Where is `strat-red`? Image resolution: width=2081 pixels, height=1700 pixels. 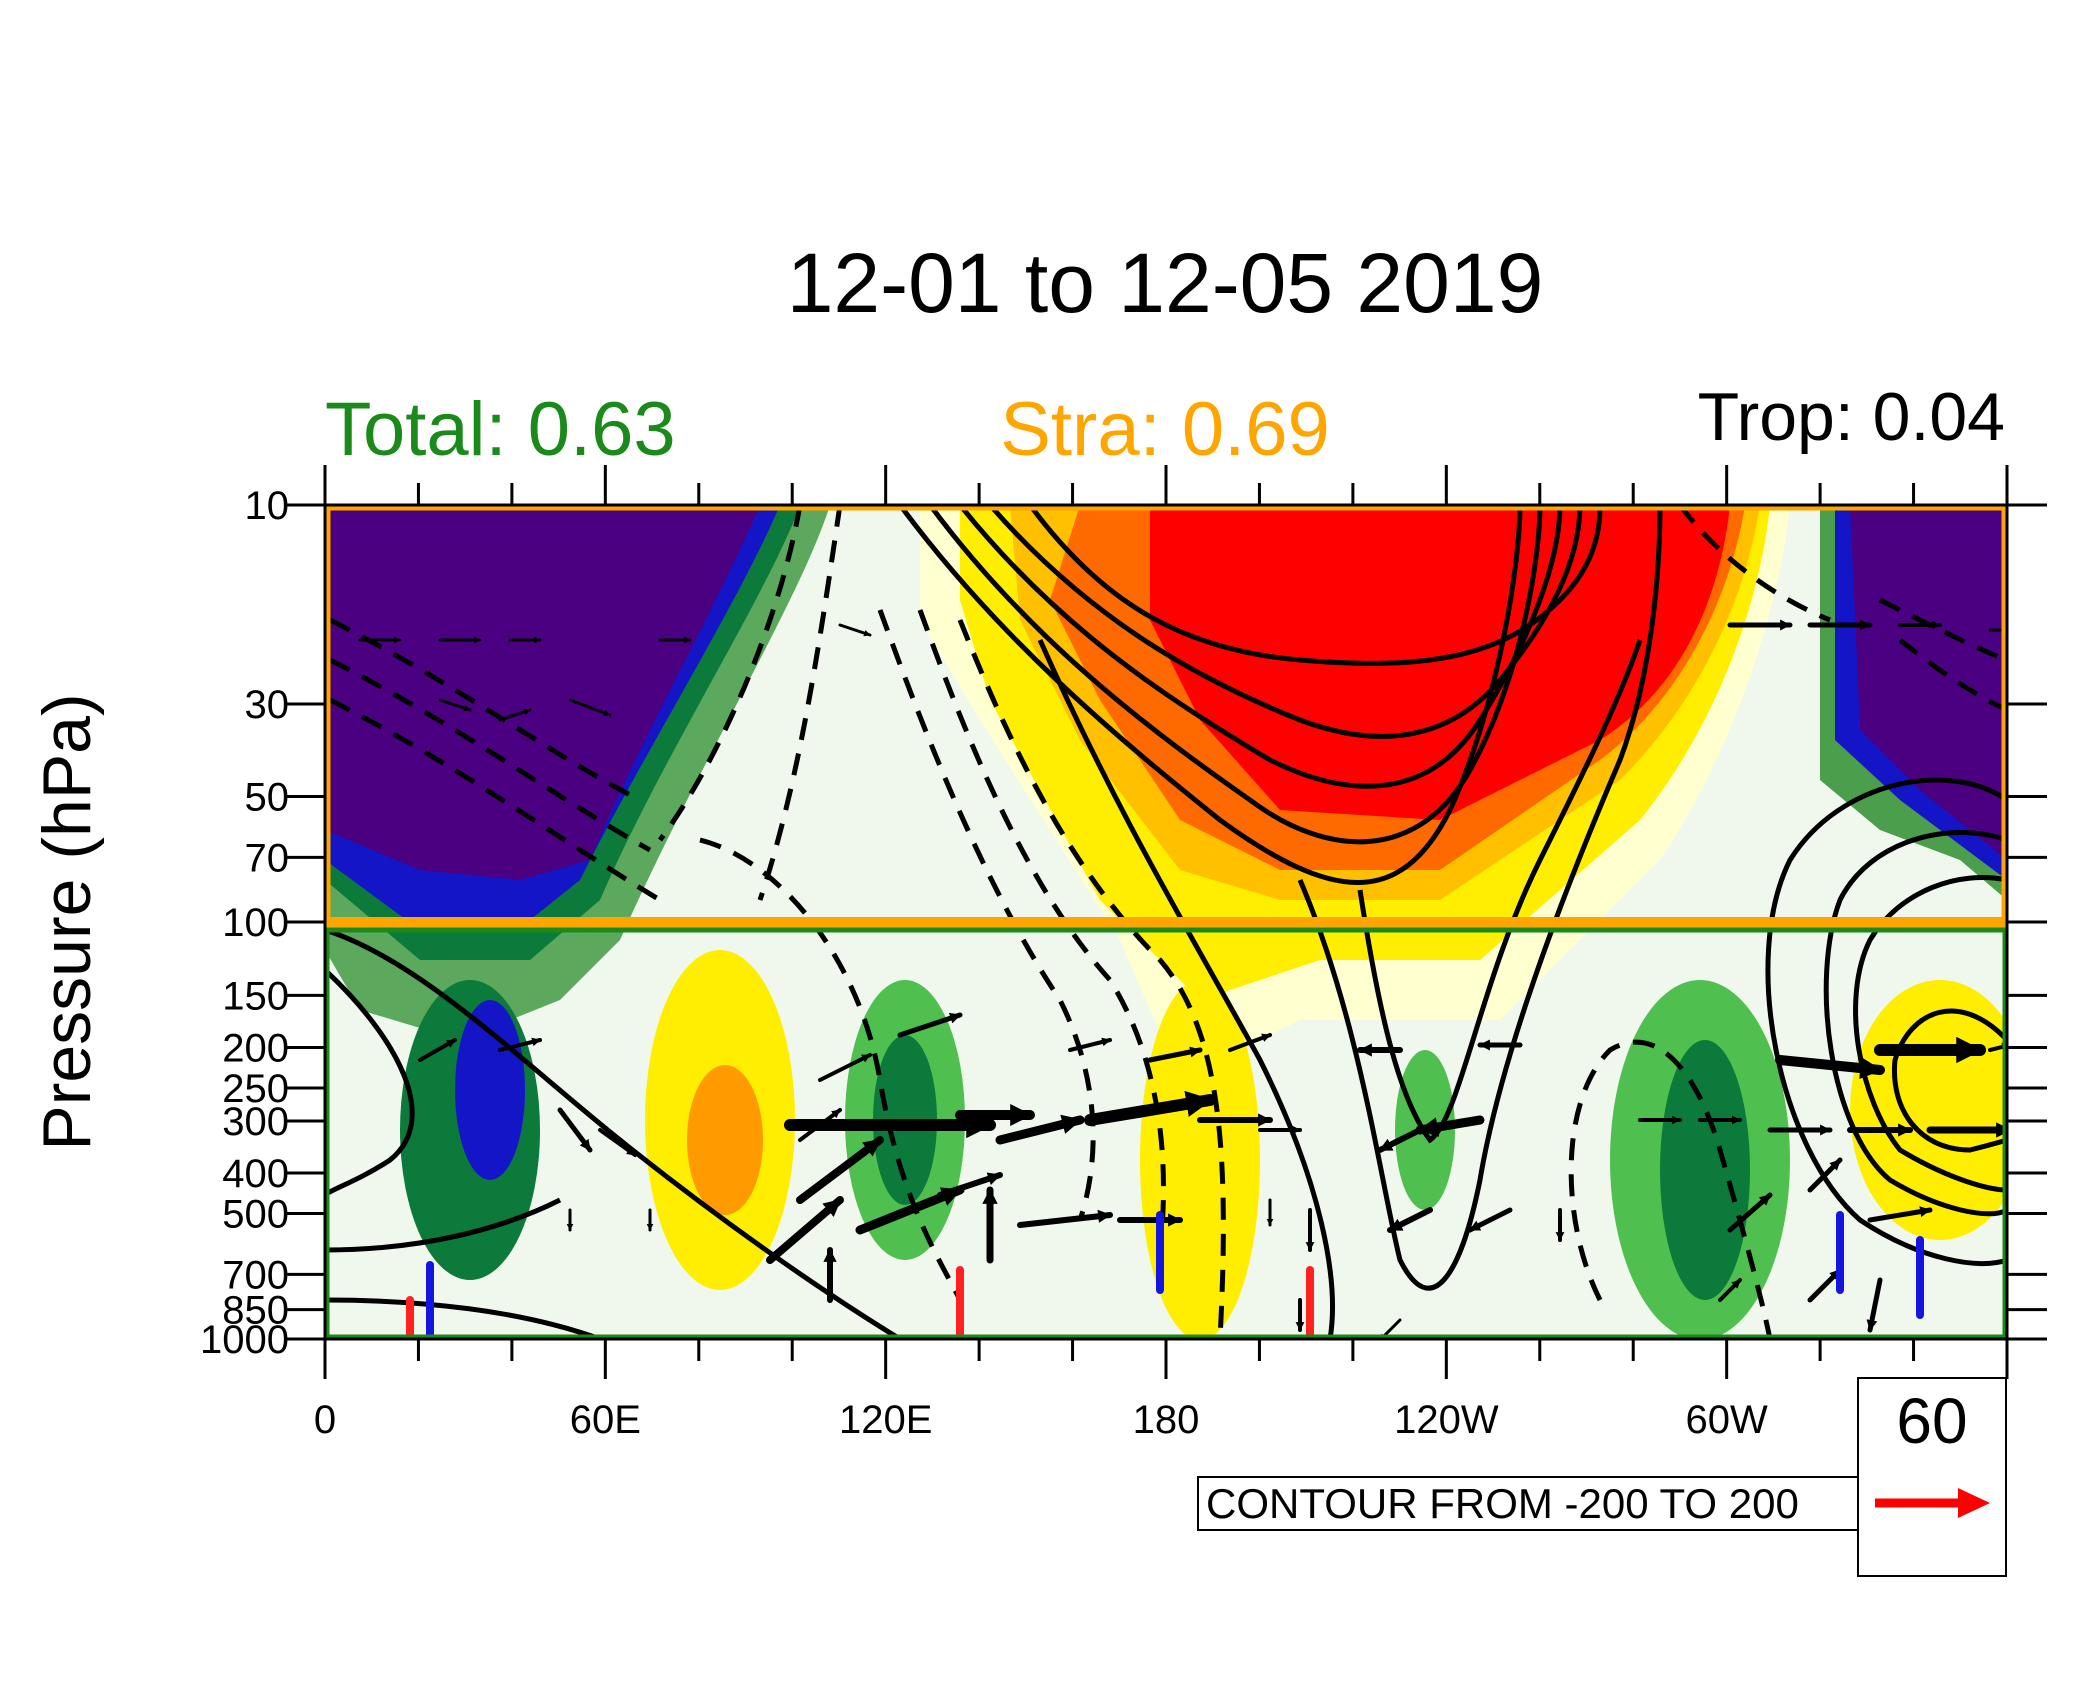
strat-red is located at coordinates (1440, 662).